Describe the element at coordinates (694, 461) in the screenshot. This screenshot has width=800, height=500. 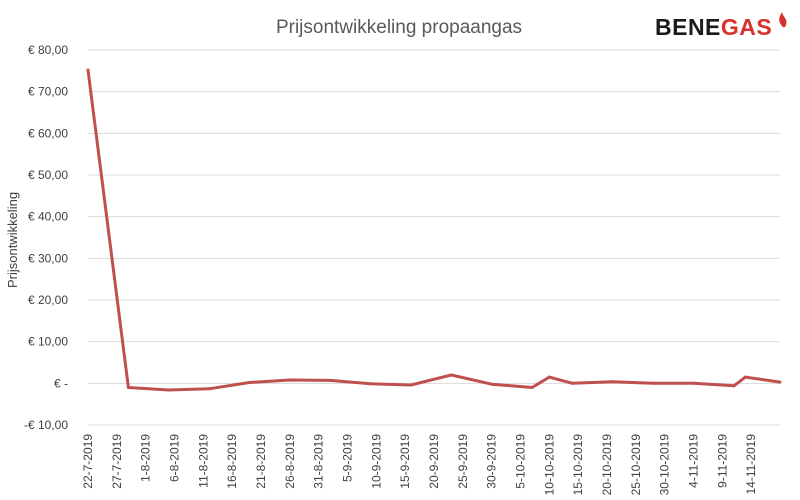
I see `x-tick-label: 4-11-2019` at that location.